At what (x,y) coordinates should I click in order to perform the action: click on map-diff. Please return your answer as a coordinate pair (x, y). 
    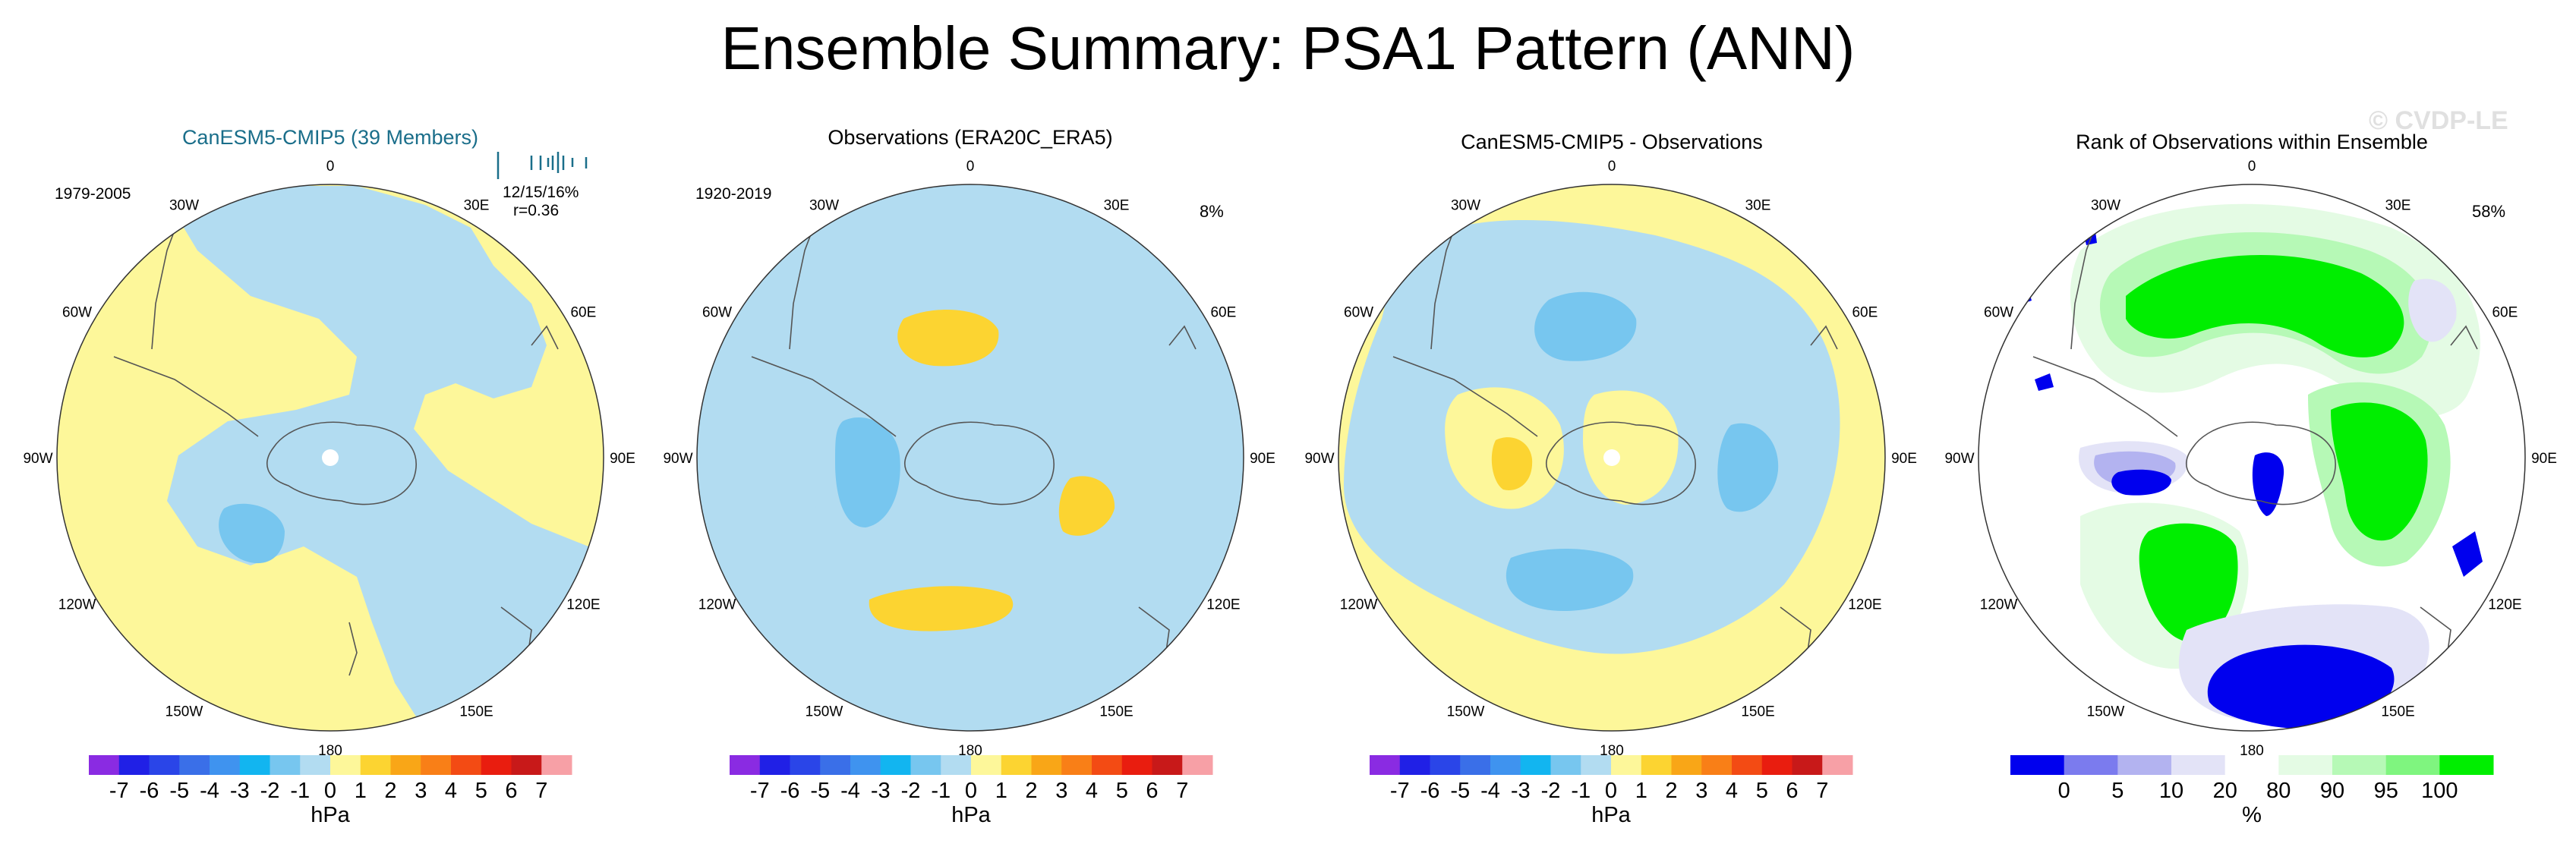
    Looking at the image, I should click on (1612, 458).